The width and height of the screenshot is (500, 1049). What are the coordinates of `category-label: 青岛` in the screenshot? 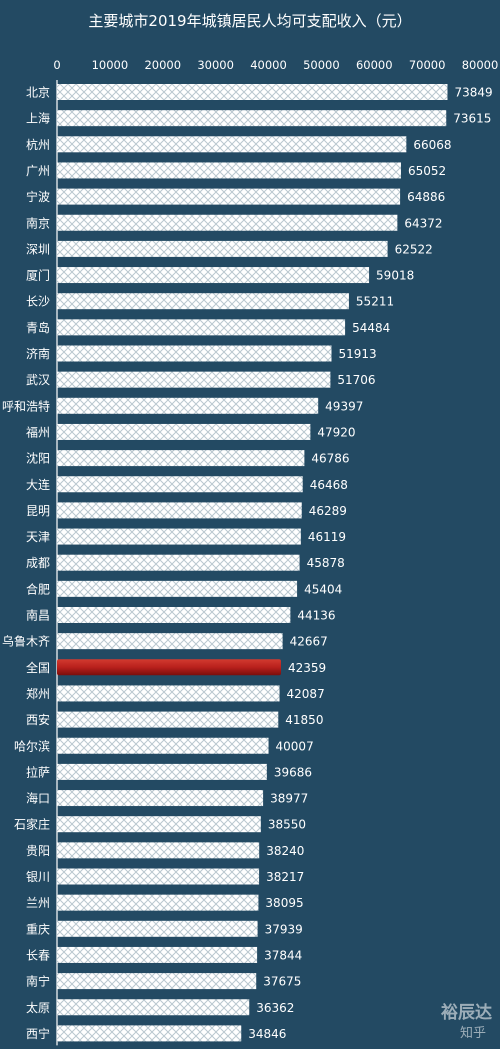 It's located at (38, 327).